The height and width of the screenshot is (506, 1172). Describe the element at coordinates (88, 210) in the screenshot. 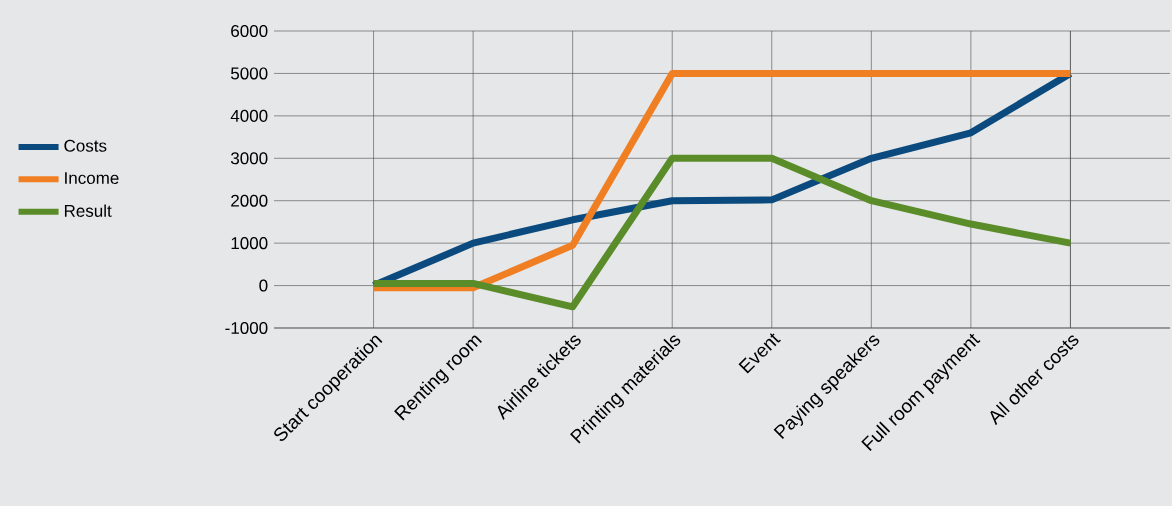

I see `legend-label: Result` at that location.